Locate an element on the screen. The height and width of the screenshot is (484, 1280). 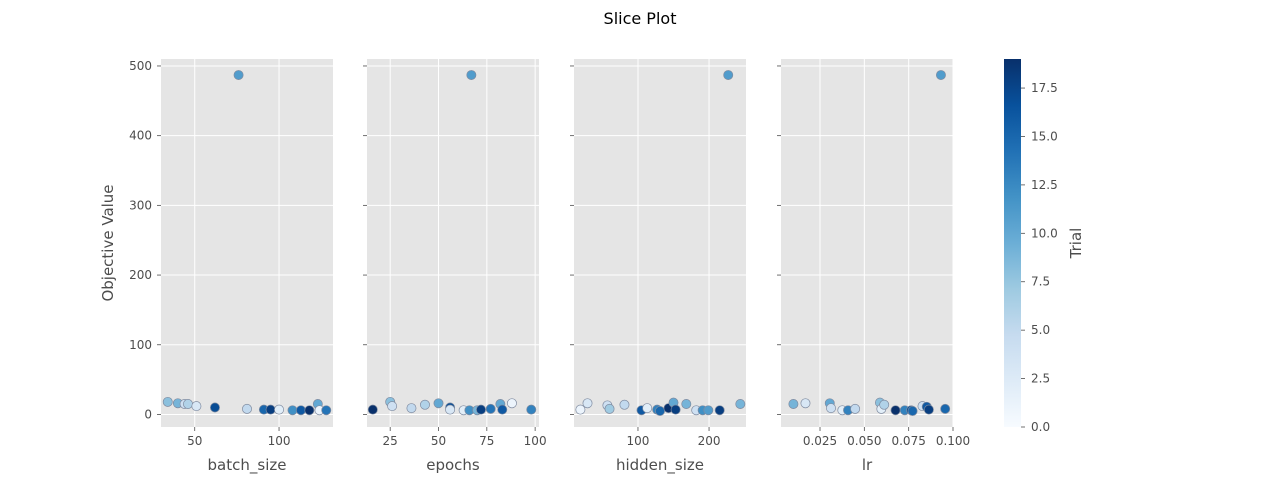
y-tick-label: 100 is located at coordinates (140, 345).